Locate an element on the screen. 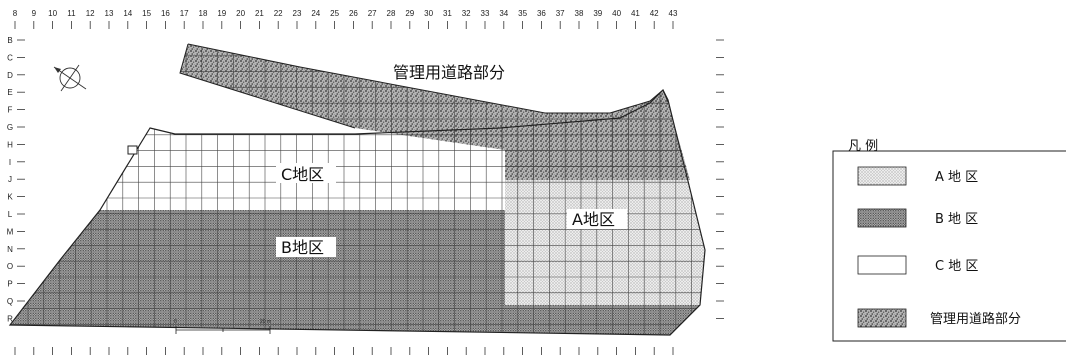  legend-swatch-road is located at coordinates (882, 318).